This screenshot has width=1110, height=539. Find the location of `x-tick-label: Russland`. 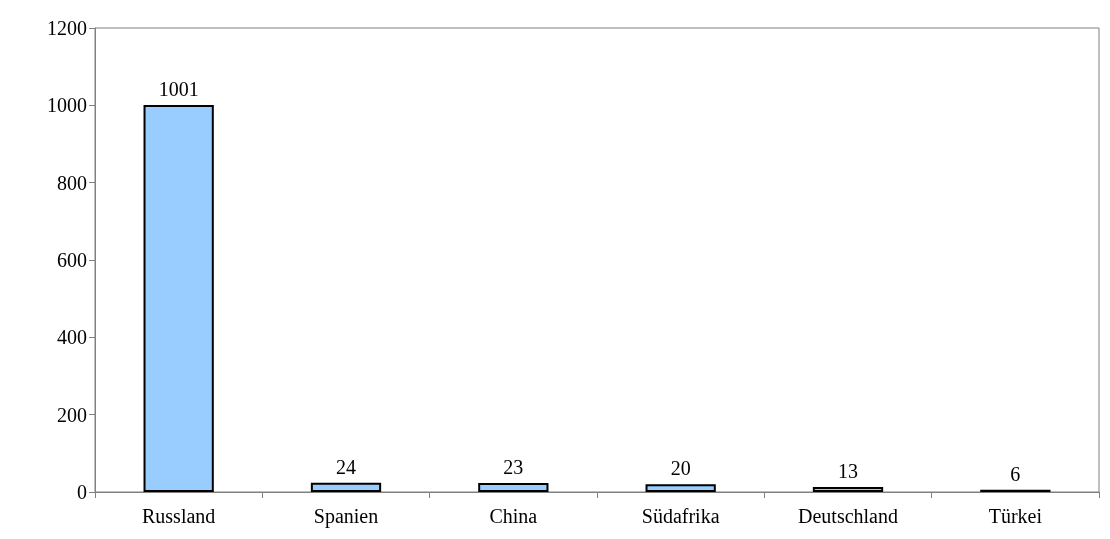

x-tick-label: Russland is located at coordinates (178, 516).